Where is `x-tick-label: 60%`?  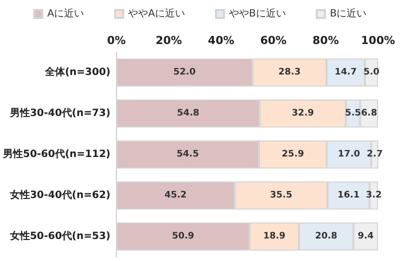 x-tick-label: 60% is located at coordinates (273, 40).